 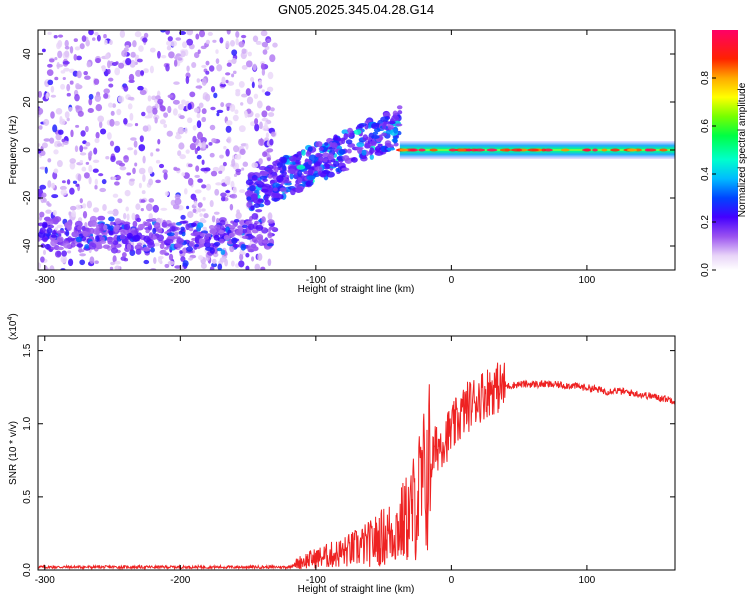 What do you see at coordinates (316, 280) in the screenshot?
I see `spectrogram-x-tick-label: -100` at bounding box center [316, 280].